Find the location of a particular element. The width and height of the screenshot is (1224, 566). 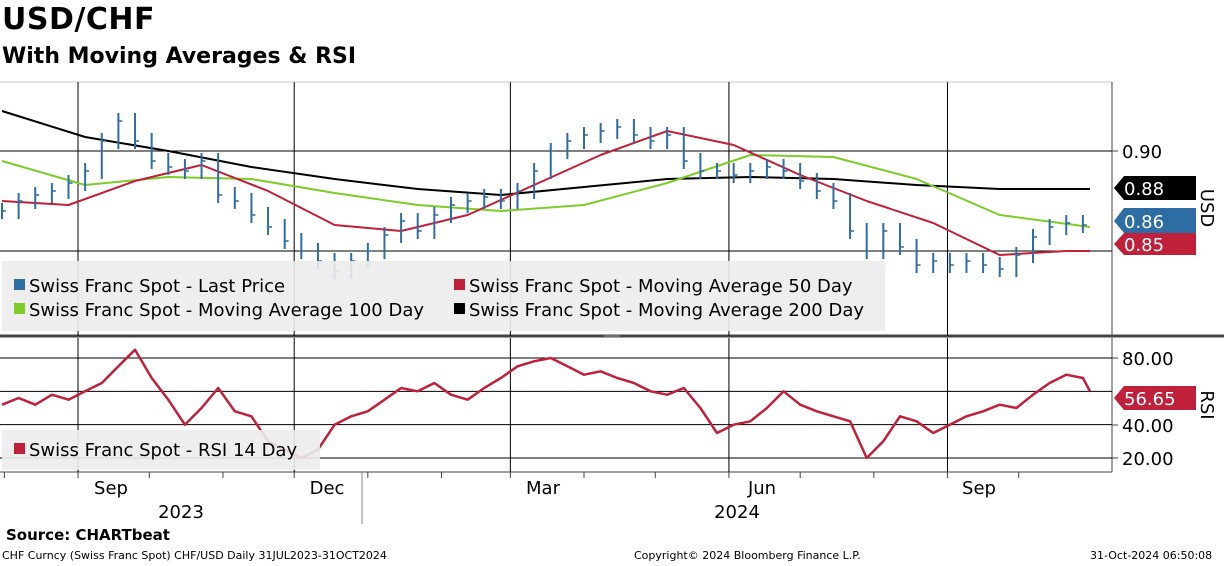

legend-swatch-ma100 is located at coordinates (19, 308).